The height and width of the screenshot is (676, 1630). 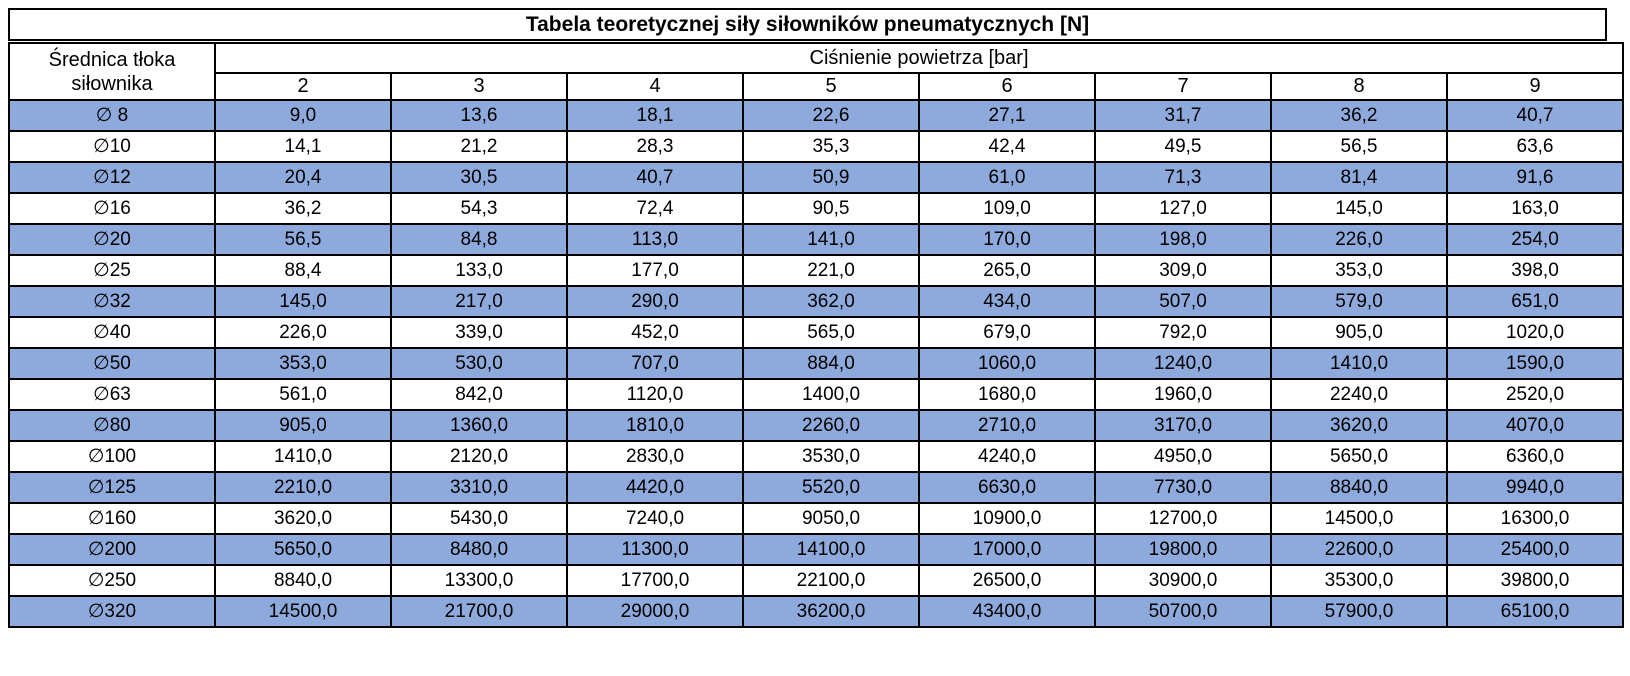 What do you see at coordinates (655, 487) in the screenshot?
I see `force-cell: 4420,0` at bounding box center [655, 487].